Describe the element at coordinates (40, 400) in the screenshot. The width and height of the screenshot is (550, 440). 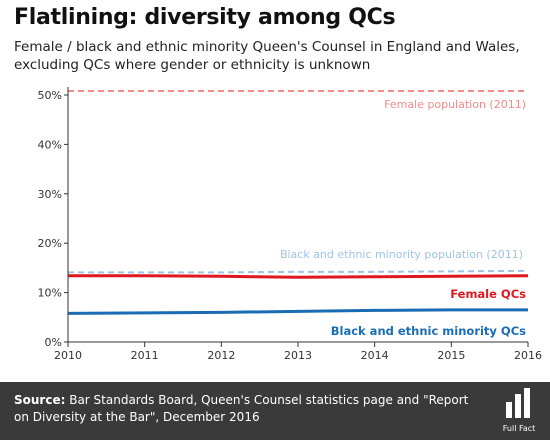
I see `source-label: Source:` at that location.